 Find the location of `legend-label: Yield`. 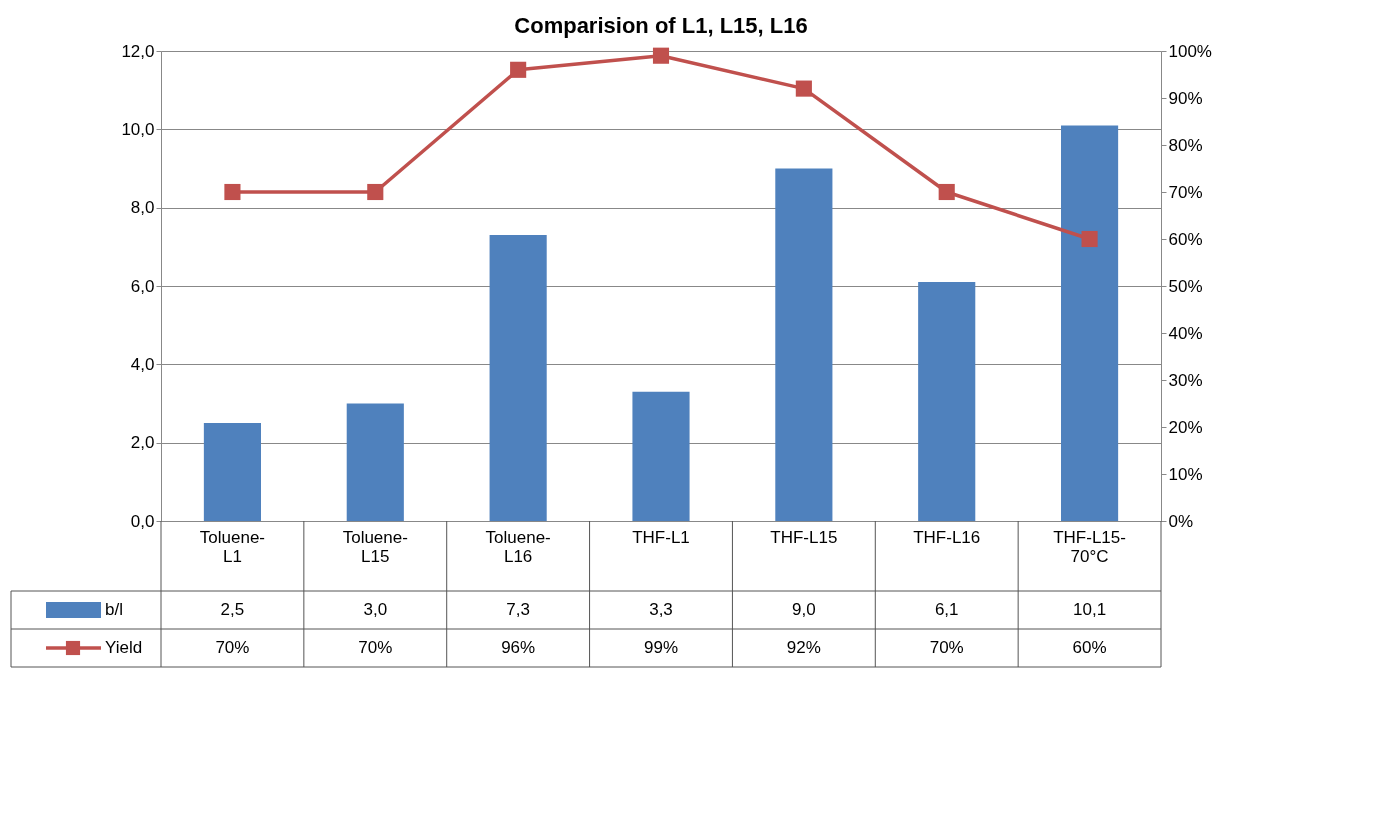

legend-label: Yield is located at coordinates (124, 647).